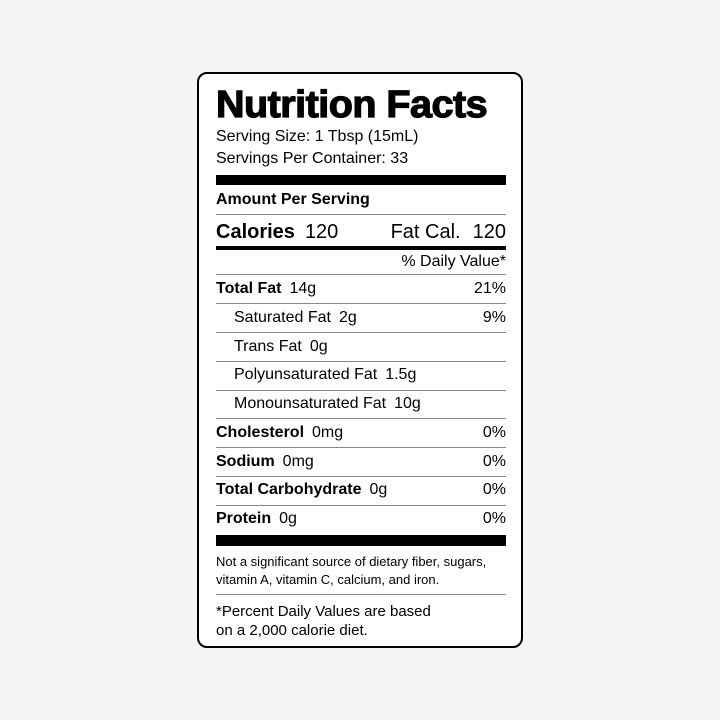 The width and height of the screenshot is (720, 720). I want to click on amount-per-serving: Amount Per Serving, so click(293, 199).